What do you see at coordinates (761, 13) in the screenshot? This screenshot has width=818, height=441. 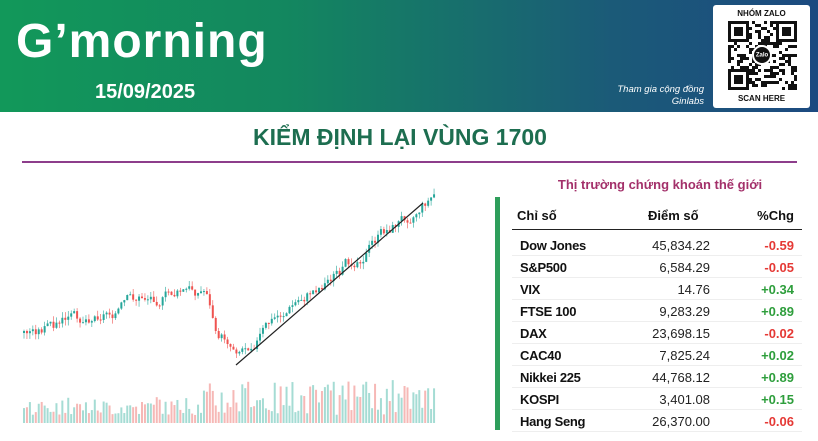 I see `qr-top-label: NHÓM ZALO` at bounding box center [761, 13].